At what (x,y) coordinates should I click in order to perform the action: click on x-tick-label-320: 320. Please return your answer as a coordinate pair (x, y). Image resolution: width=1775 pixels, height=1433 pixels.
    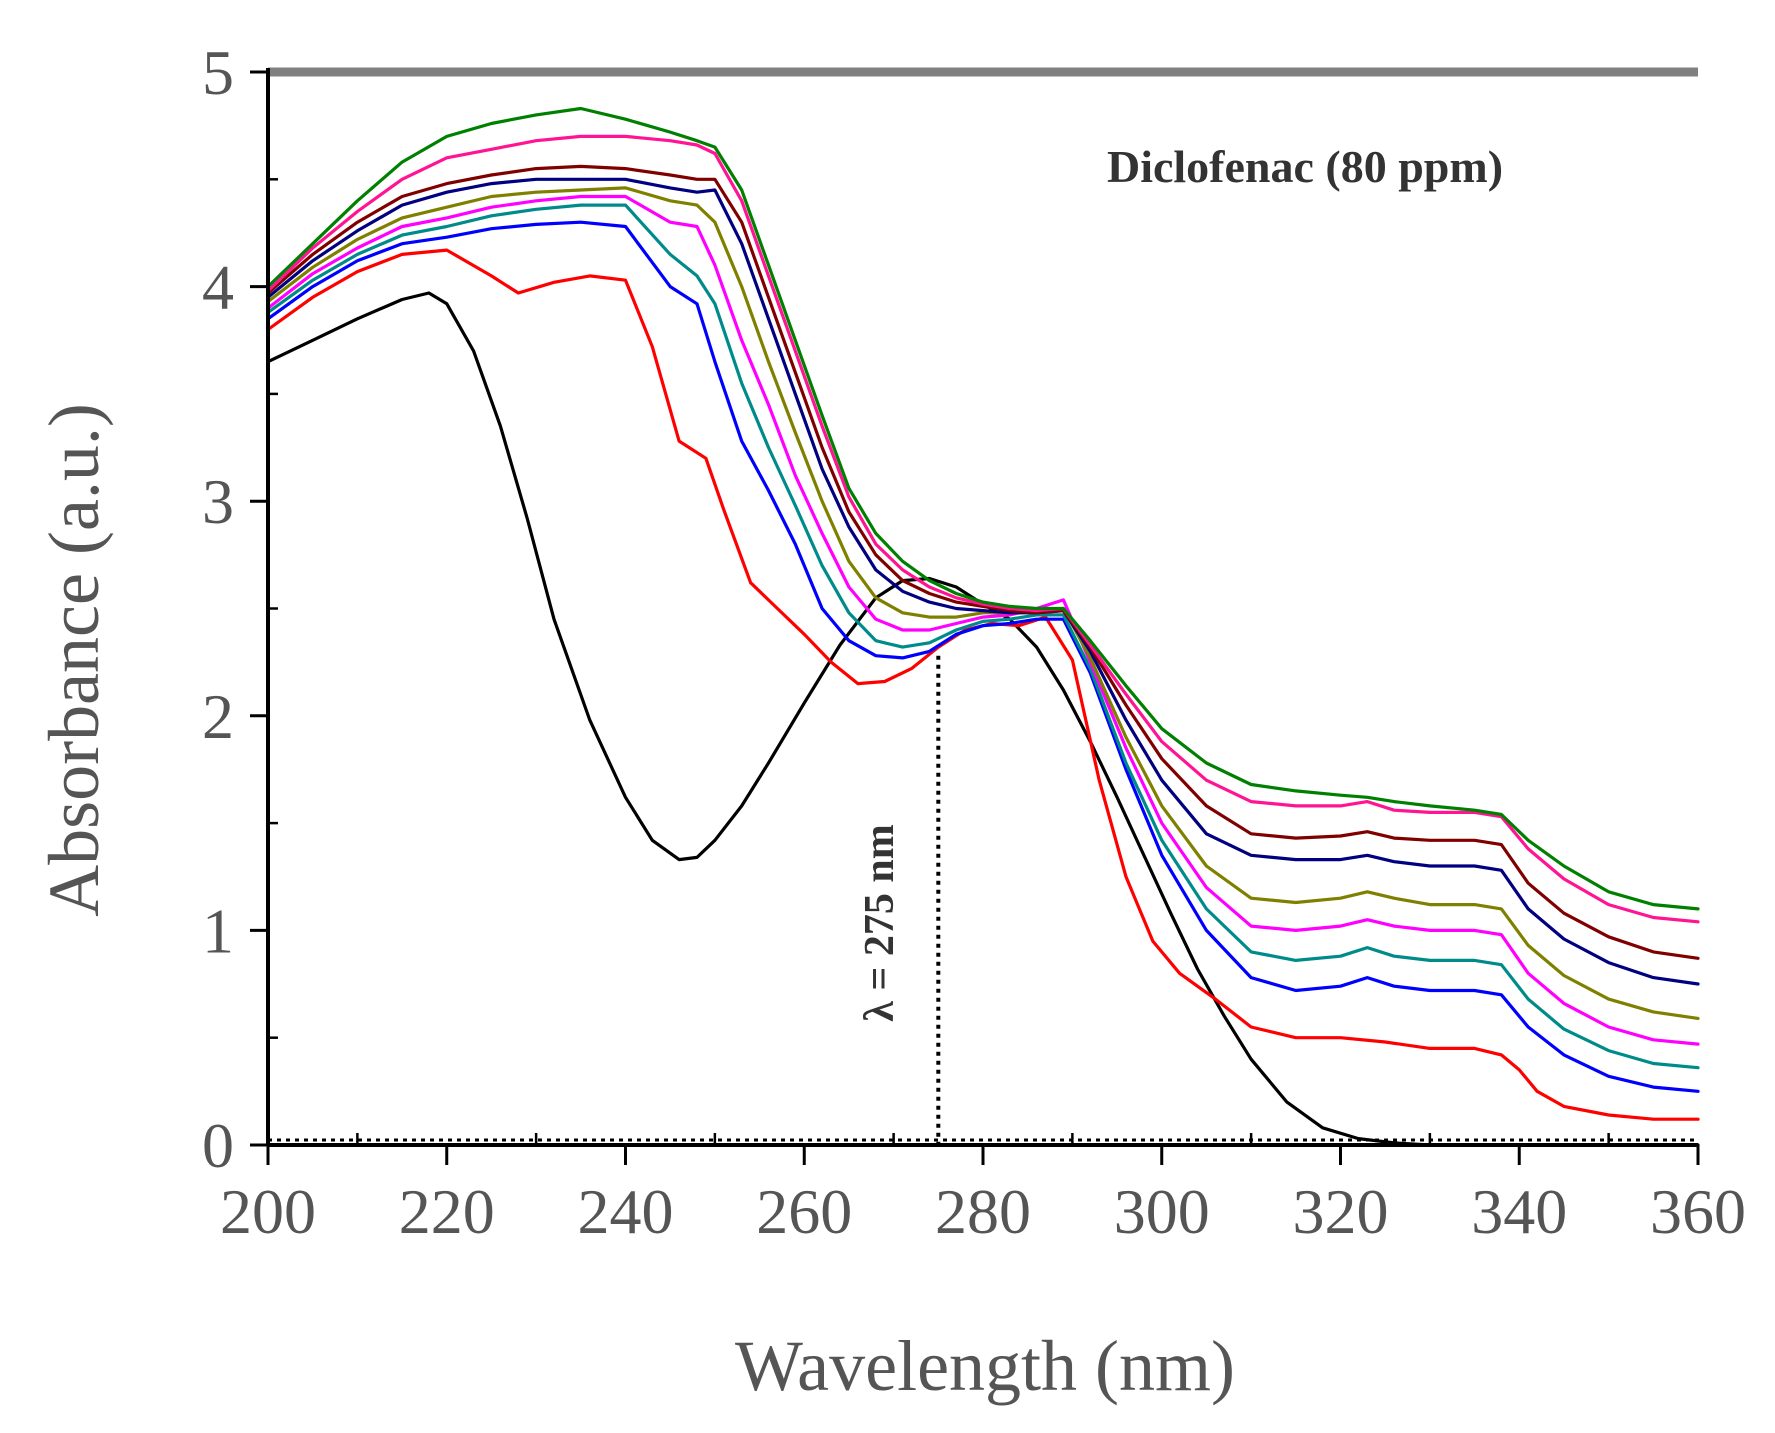
    Looking at the image, I should click on (1341, 1211).